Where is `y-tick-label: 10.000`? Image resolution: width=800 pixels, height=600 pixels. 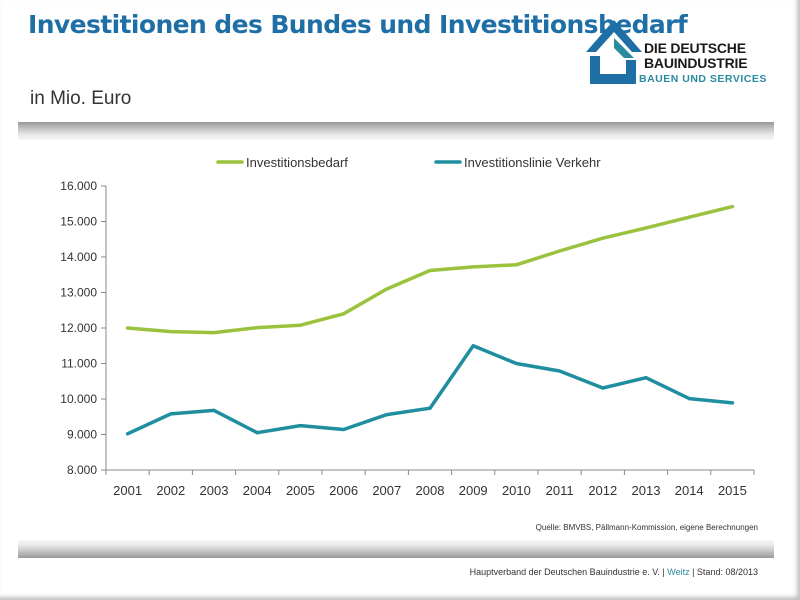 y-tick-label: 10.000 is located at coordinates (78, 399).